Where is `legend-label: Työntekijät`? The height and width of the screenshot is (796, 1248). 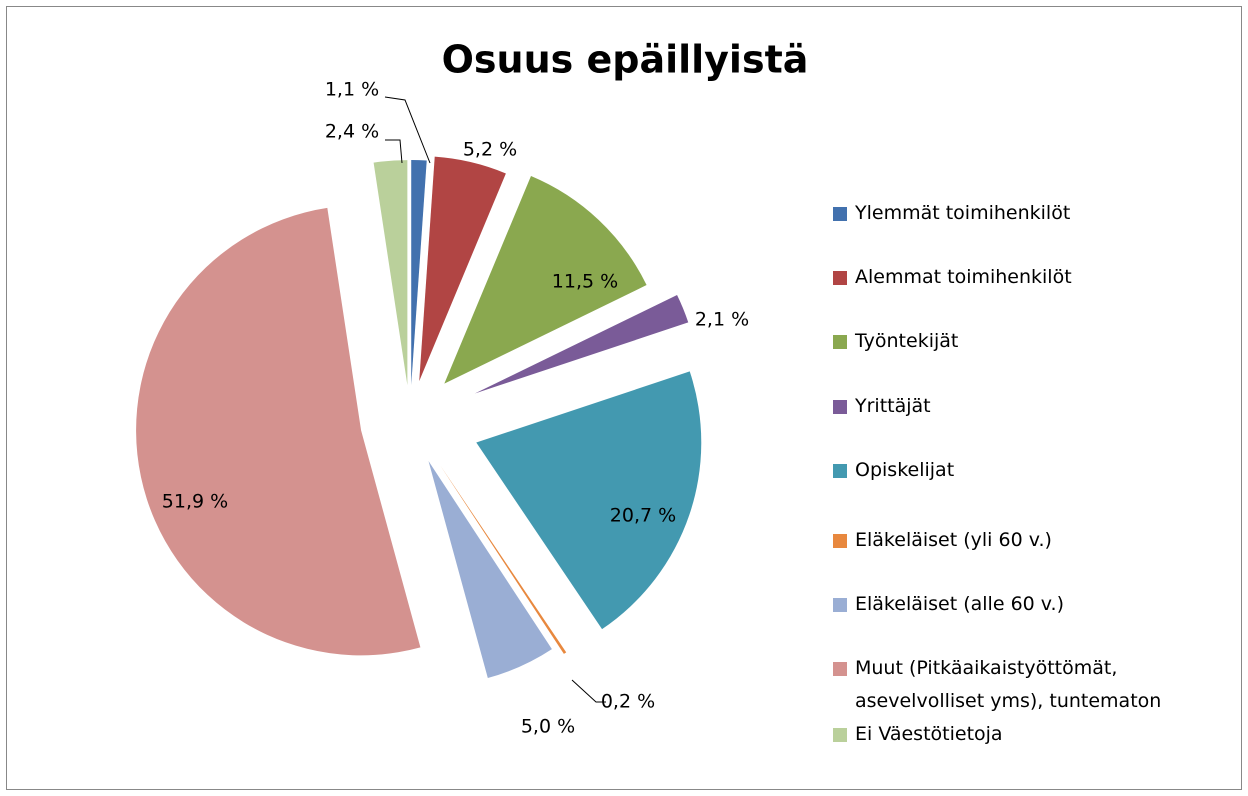 legend-label: Työntekijät is located at coordinates (907, 341).